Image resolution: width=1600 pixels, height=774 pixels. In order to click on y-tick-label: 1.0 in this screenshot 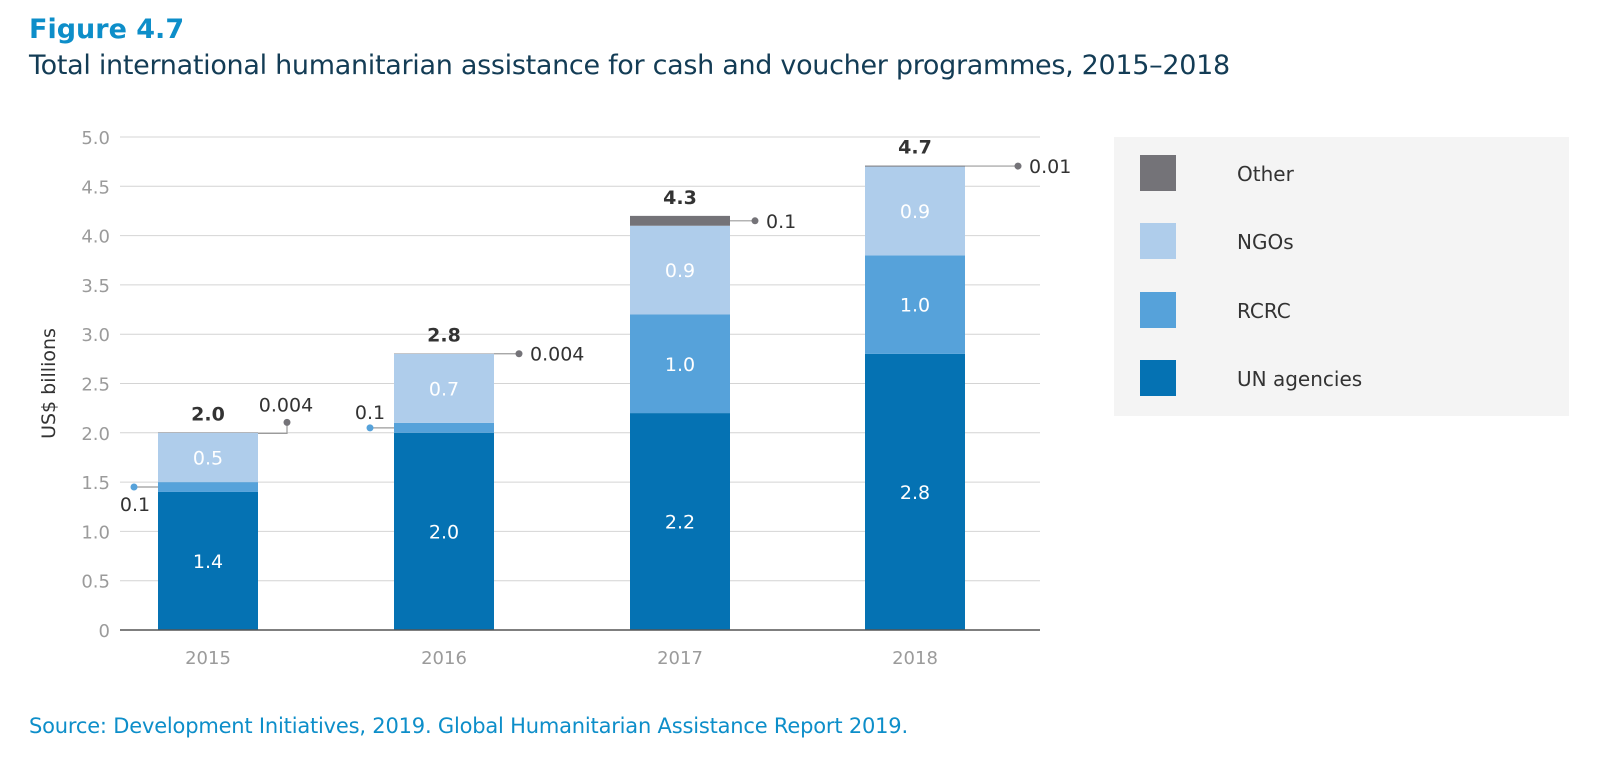, I will do `click(95, 532)`.